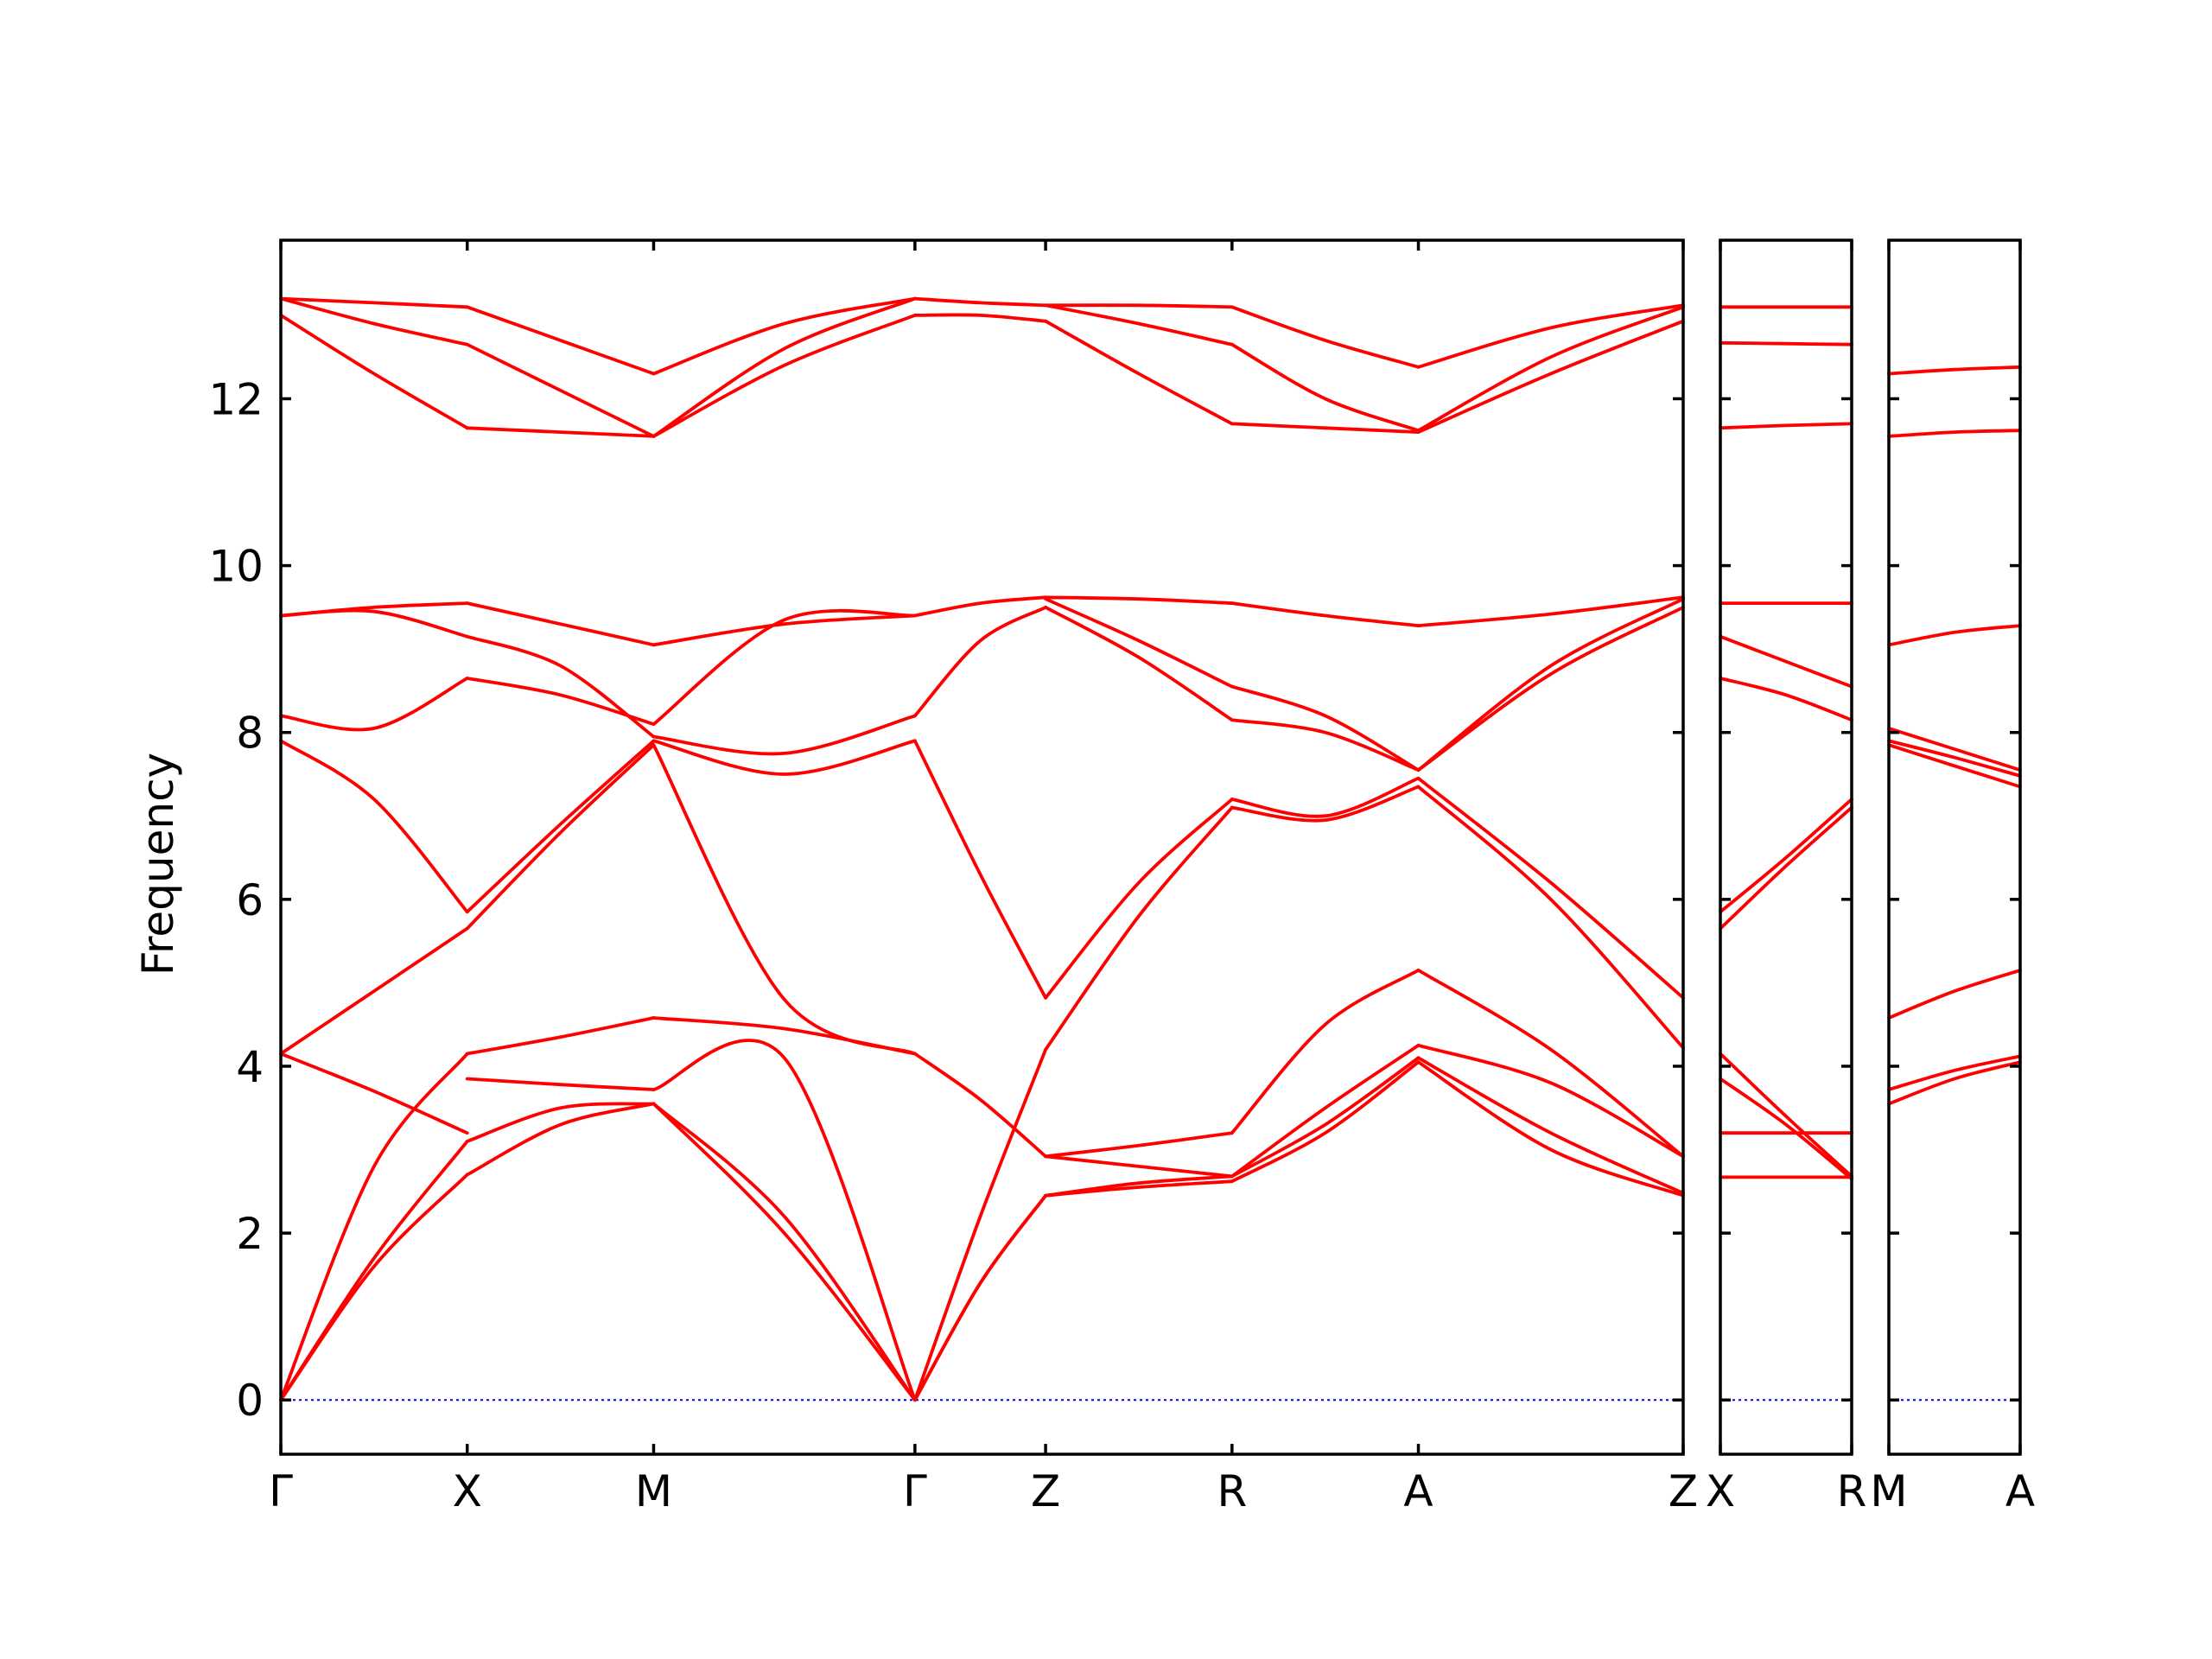  What do you see at coordinates (236, 399) in the screenshot?
I see `y-tick-label: 12` at bounding box center [236, 399].